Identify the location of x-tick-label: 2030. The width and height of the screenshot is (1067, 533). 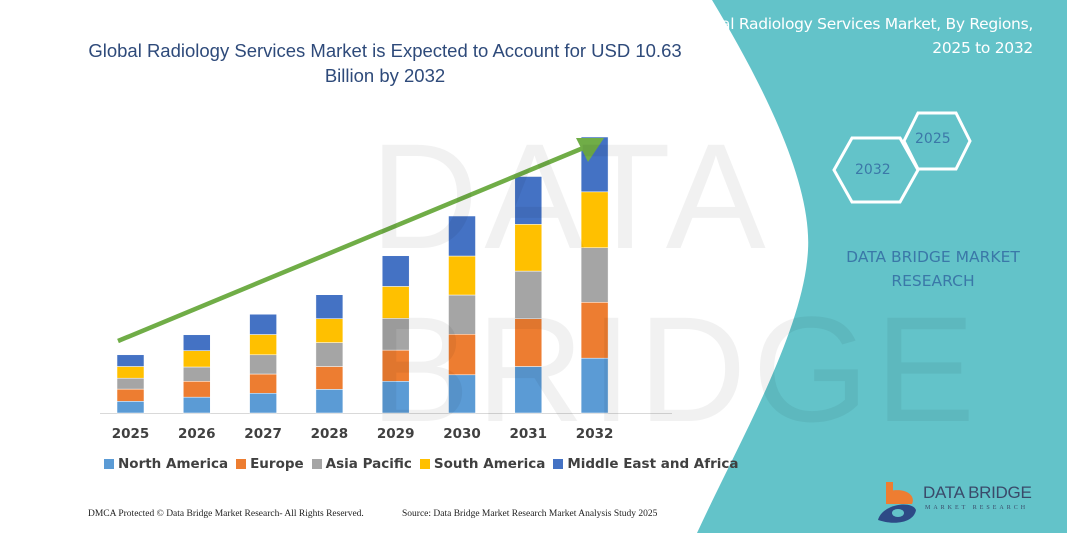
(462, 434).